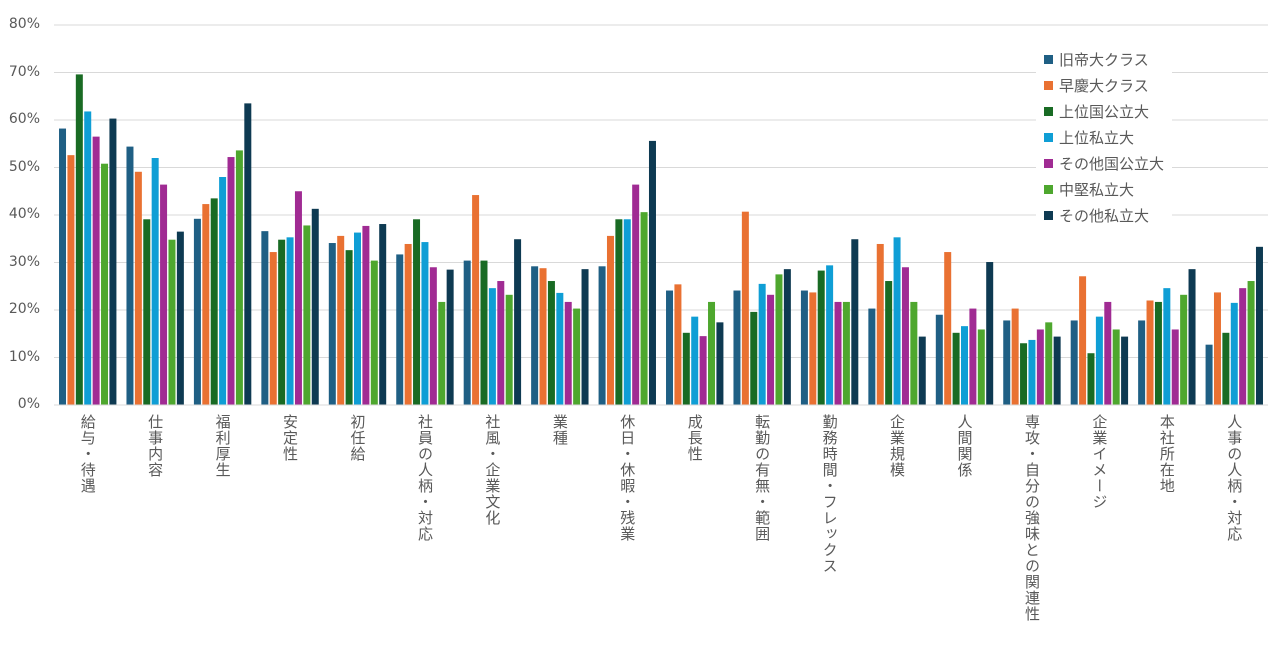 The width and height of the screenshot is (1280, 655). I want to click on legend-item: 中堅私立大, so click(1104, 189).